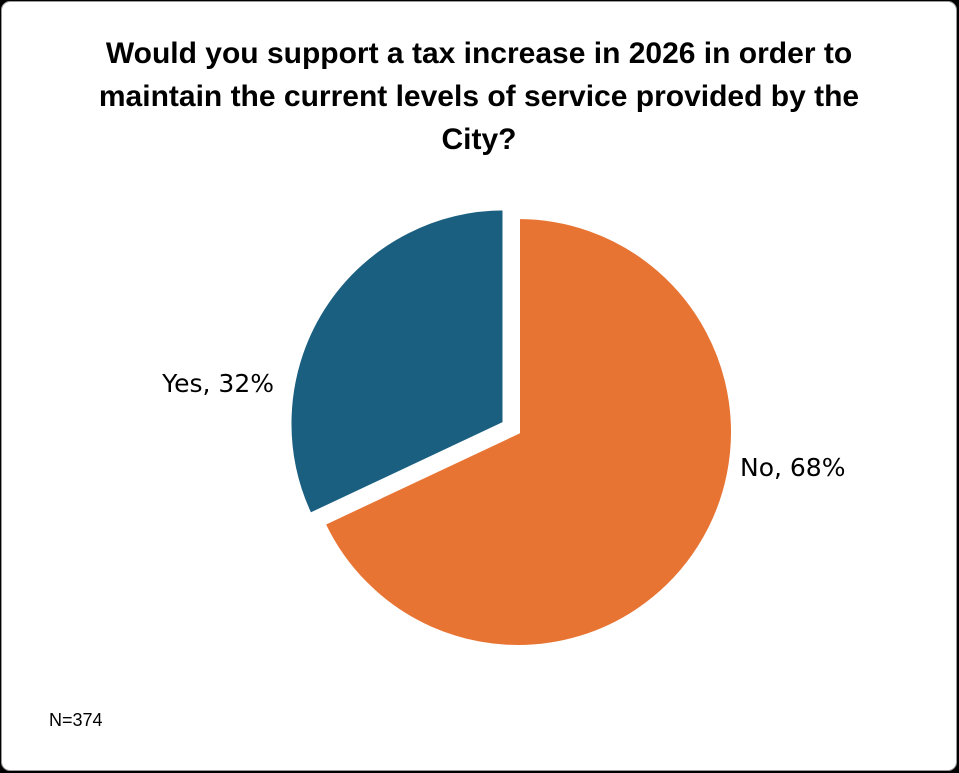  Describe the element at coordinates (217, 383) in the screenshot. I see `slice-label-yes: Yes, 32%` at that location.